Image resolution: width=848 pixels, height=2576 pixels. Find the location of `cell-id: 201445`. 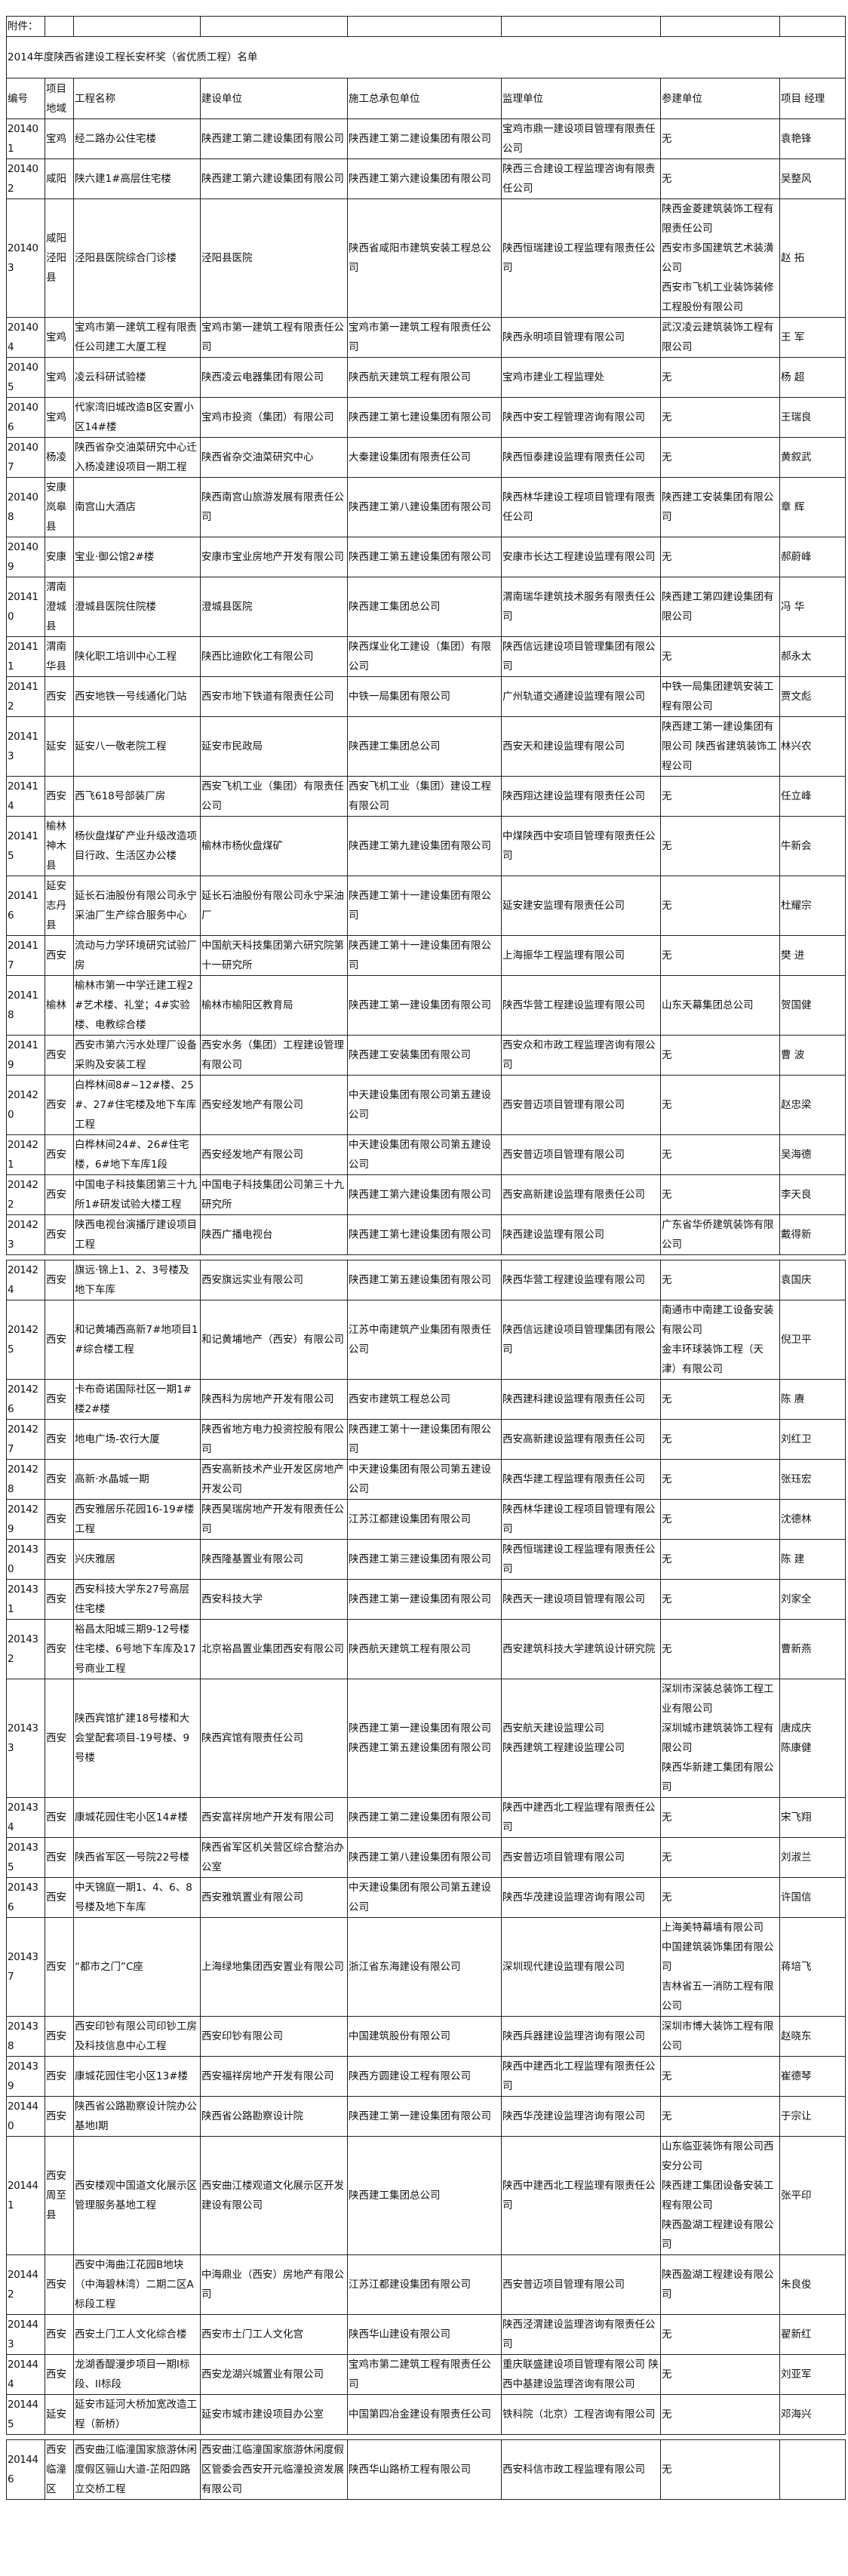

cell-id: 201445 is located at coordinates (26, 2414).